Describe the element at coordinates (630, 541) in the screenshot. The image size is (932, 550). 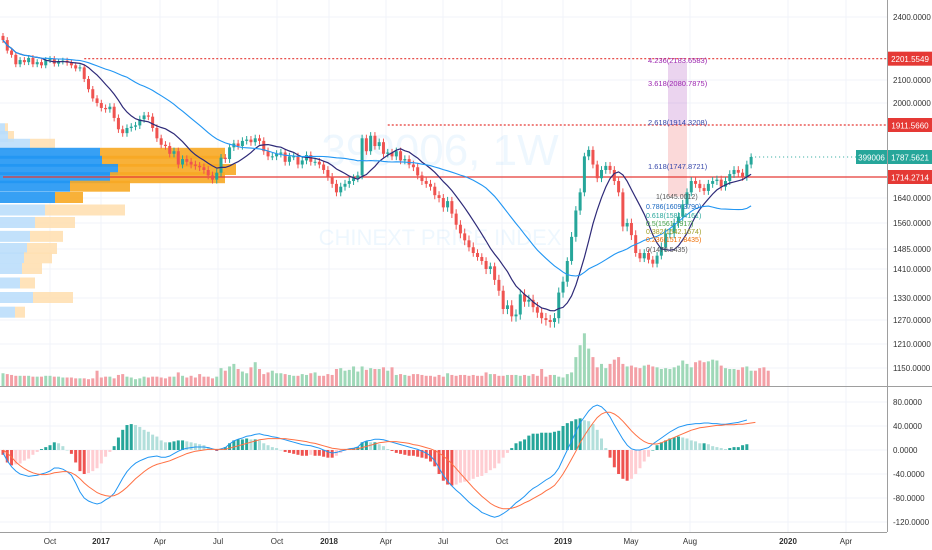
I see `time-axis-label: May` at that location.